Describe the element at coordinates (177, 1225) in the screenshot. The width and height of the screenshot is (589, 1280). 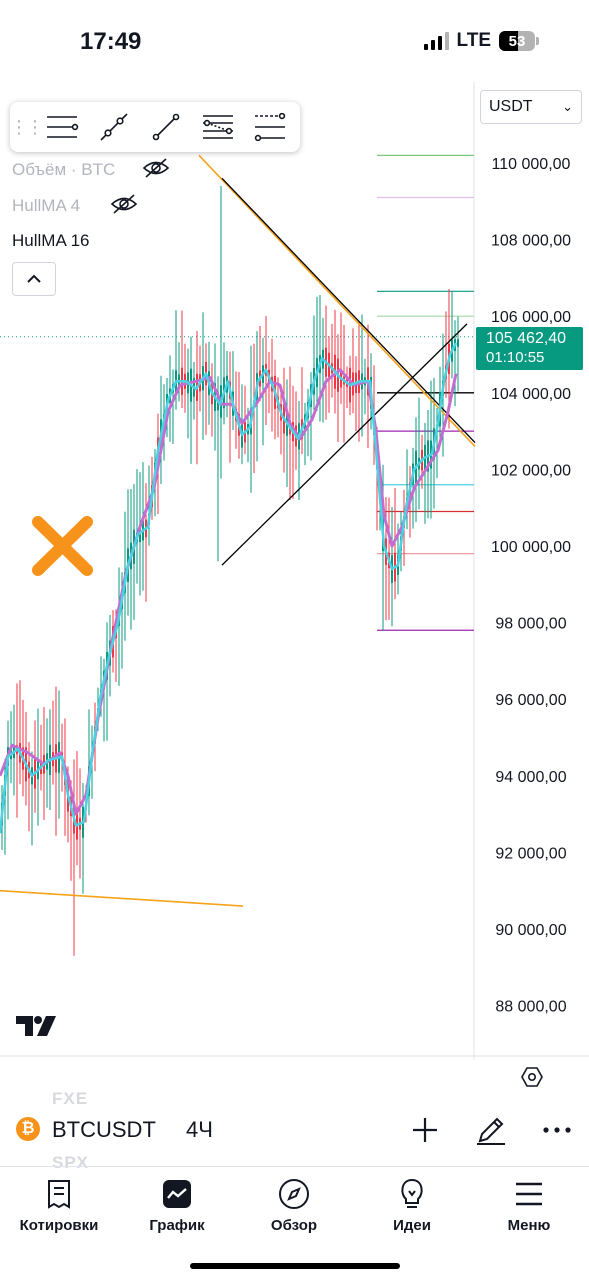
I see `nav-label: График` at that location.